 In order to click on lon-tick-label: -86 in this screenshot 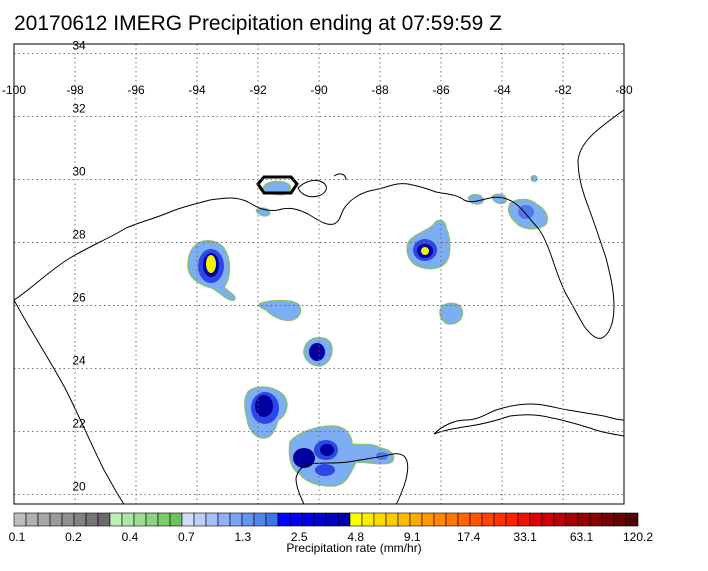, I will do `click(441, 90)`.